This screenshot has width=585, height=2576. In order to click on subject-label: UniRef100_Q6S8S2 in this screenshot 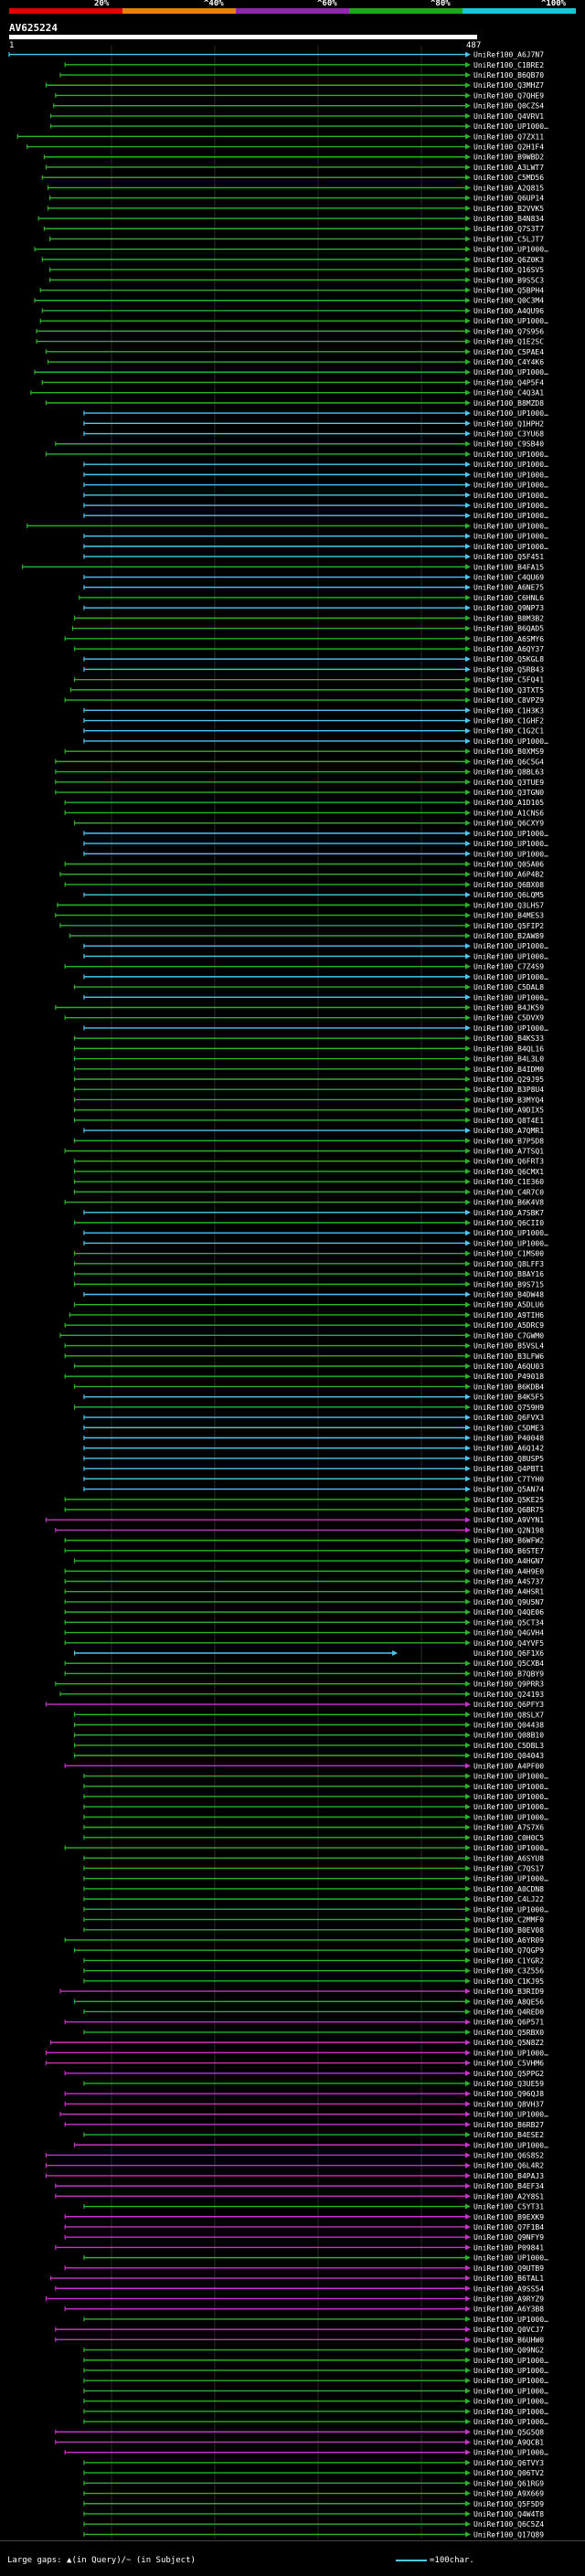, I will do `click(509, 2155)`.